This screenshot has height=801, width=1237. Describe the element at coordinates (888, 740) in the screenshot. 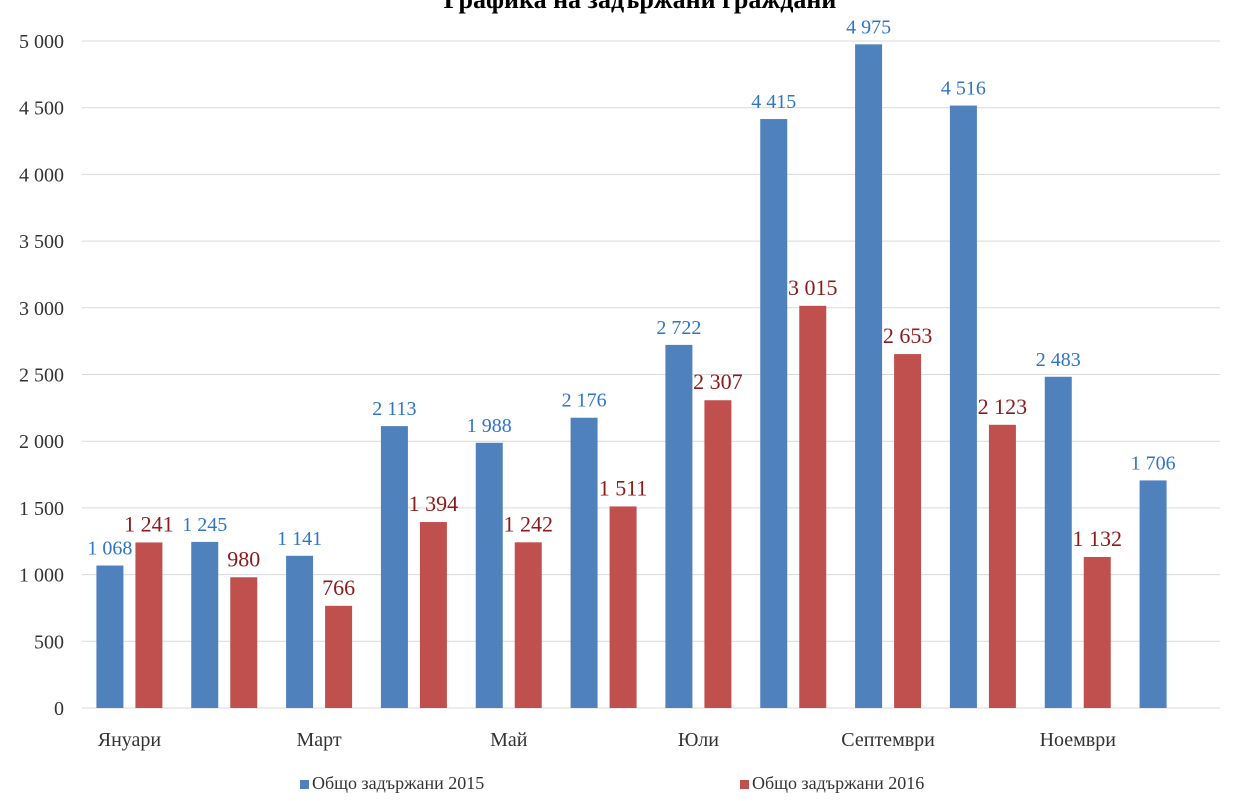

I see `x-tick-label: Септември` at that location.